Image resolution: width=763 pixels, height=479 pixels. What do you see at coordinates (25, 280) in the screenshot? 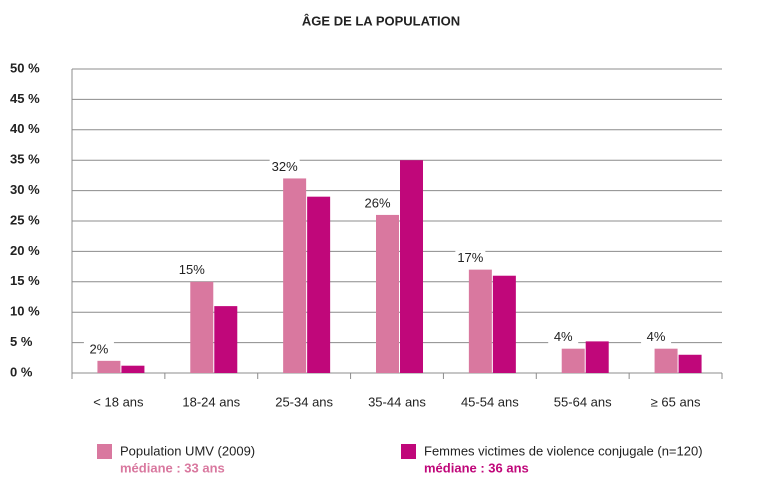
I see `y-tick-label: 15 %` at bounding box center [25, 280].